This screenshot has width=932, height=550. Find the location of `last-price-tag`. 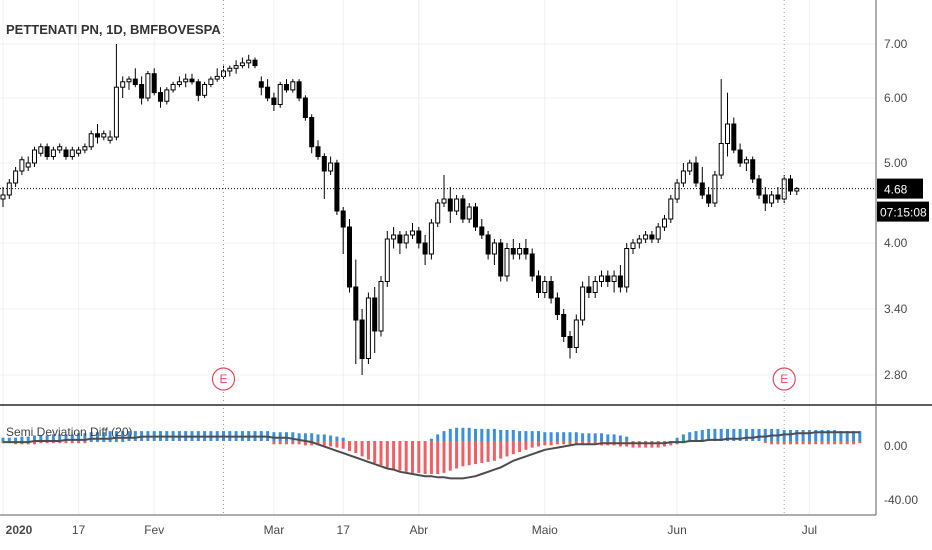

last-price-tag is located at coordinates (900, 188).